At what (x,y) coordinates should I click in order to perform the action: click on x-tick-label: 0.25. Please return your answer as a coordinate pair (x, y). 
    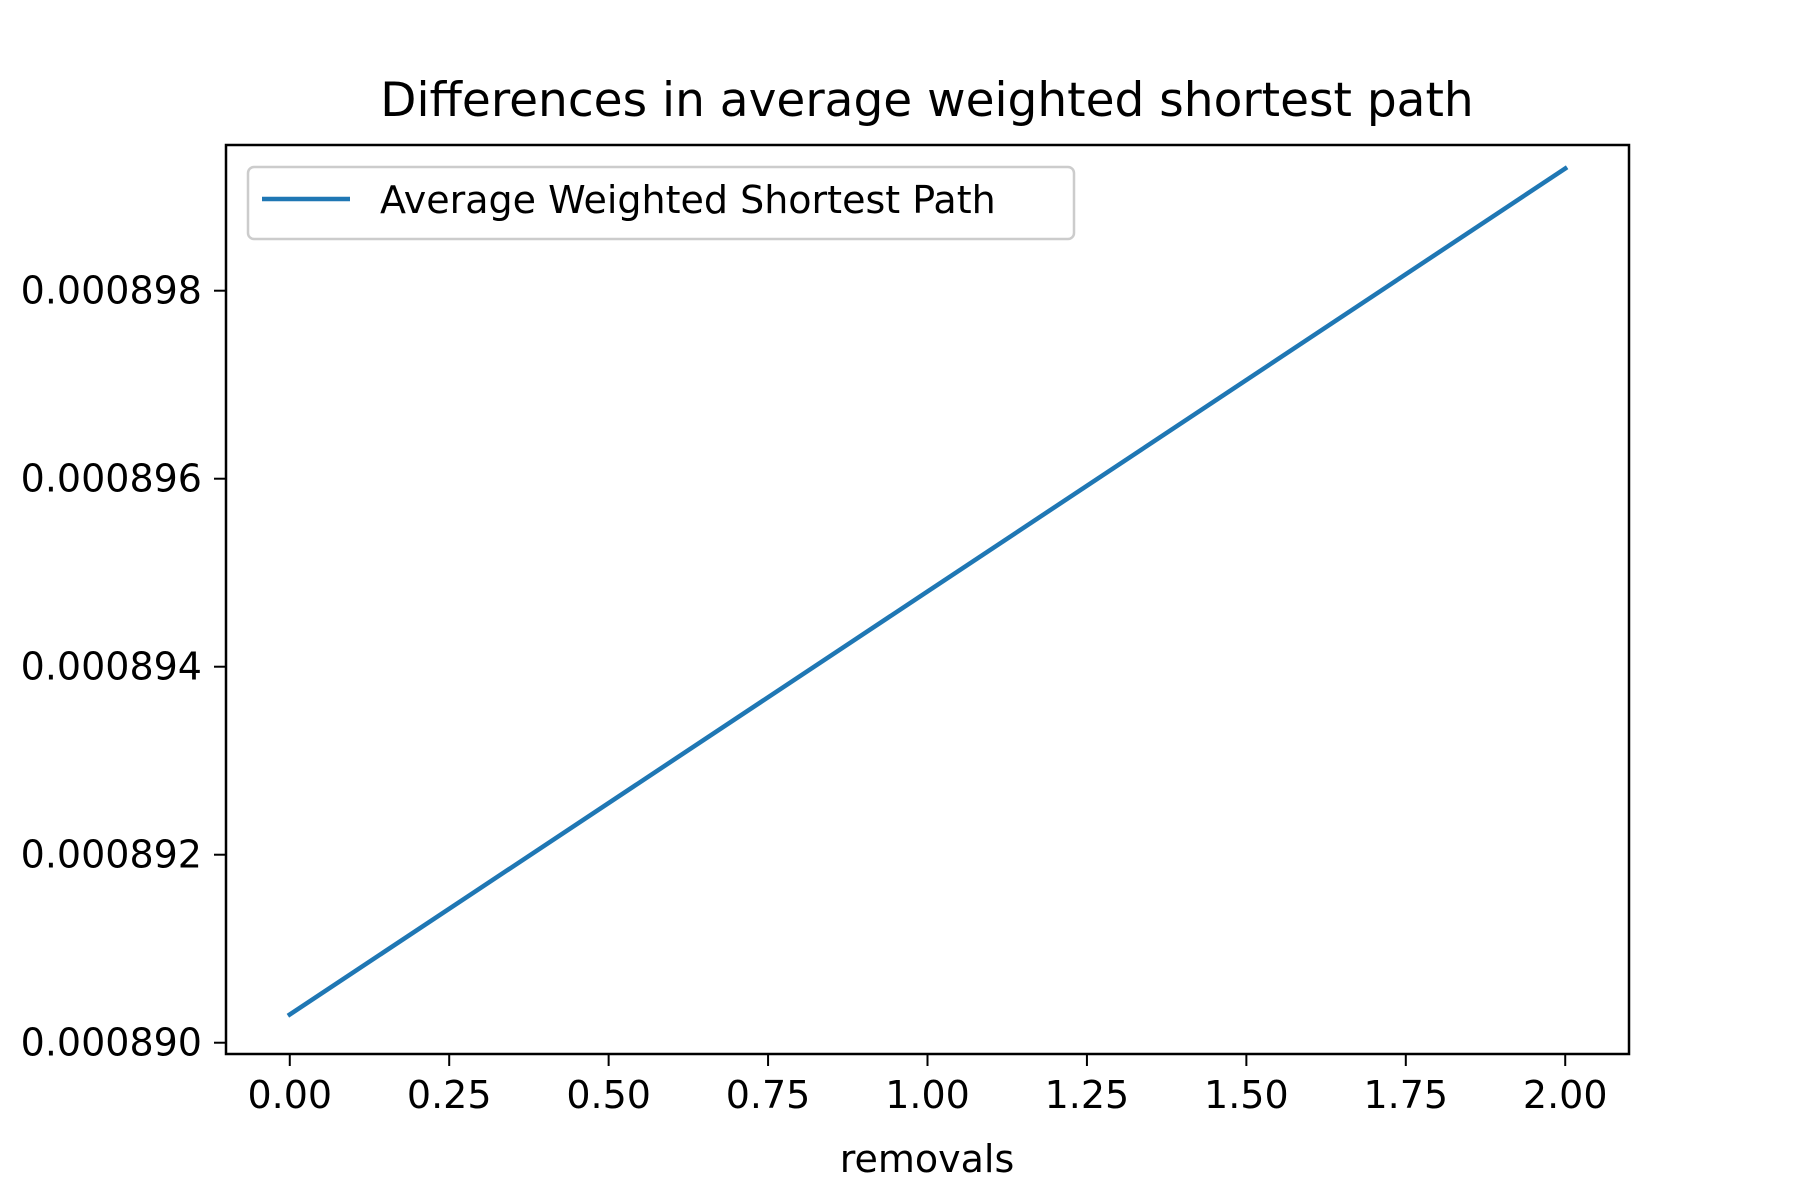
    Looking at the image, I should click on (449, 1095).